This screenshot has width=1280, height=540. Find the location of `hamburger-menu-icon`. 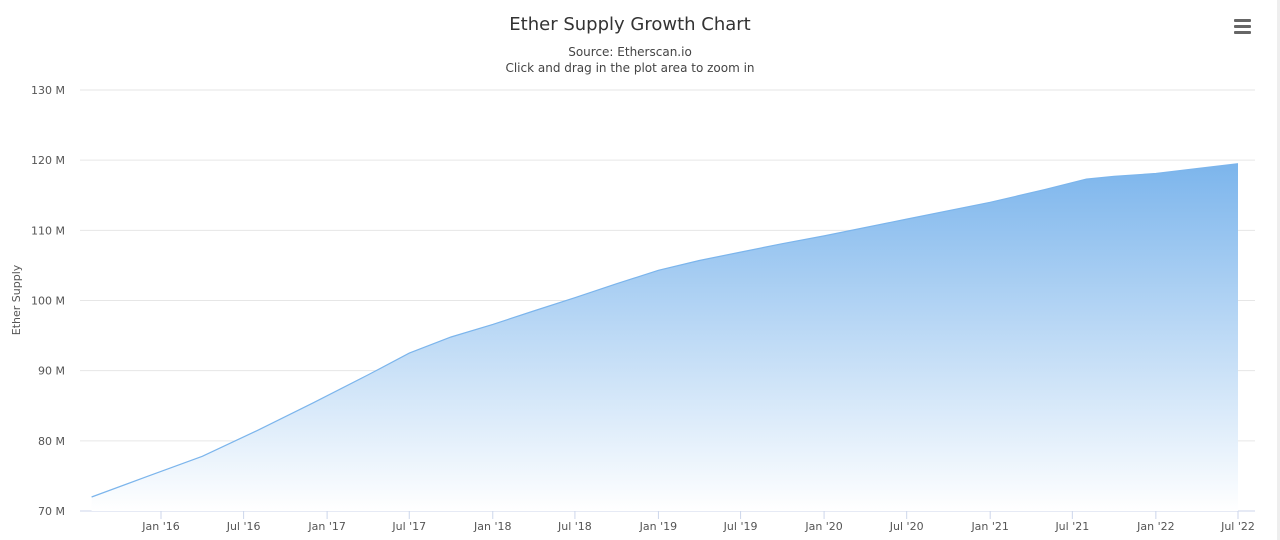

hamburger-menu-icon is located at coordinates (1245, 27).